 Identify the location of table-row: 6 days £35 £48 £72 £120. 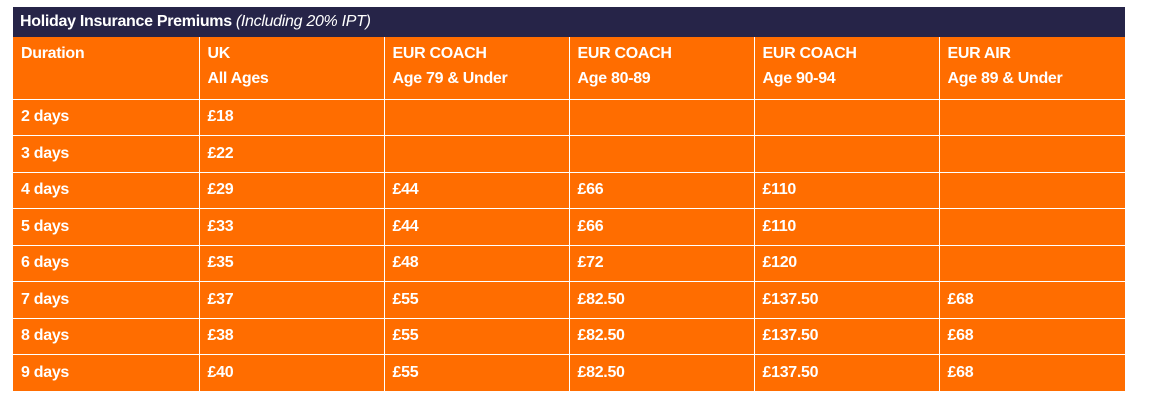
(569, 263).